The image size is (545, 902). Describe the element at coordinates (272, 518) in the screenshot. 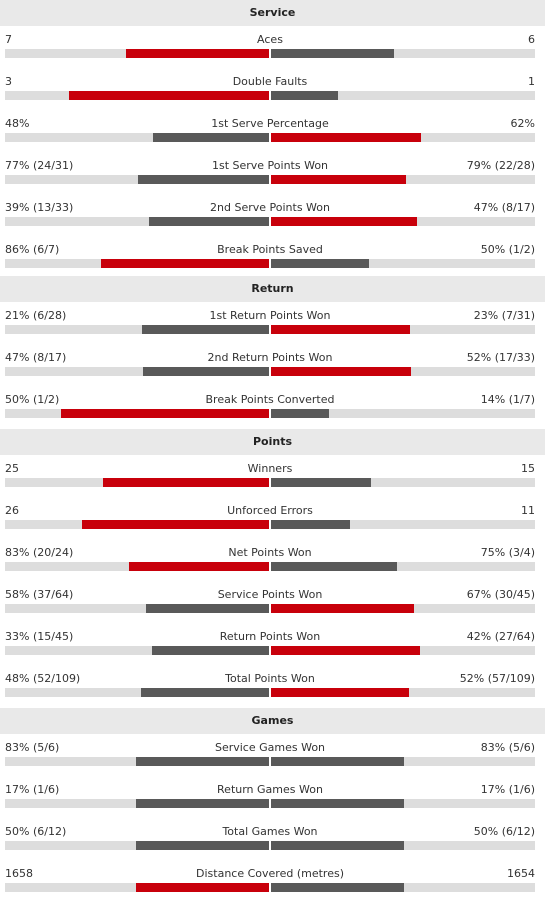

I see `stat-row: 26 Unforced Errors 11` at that location.